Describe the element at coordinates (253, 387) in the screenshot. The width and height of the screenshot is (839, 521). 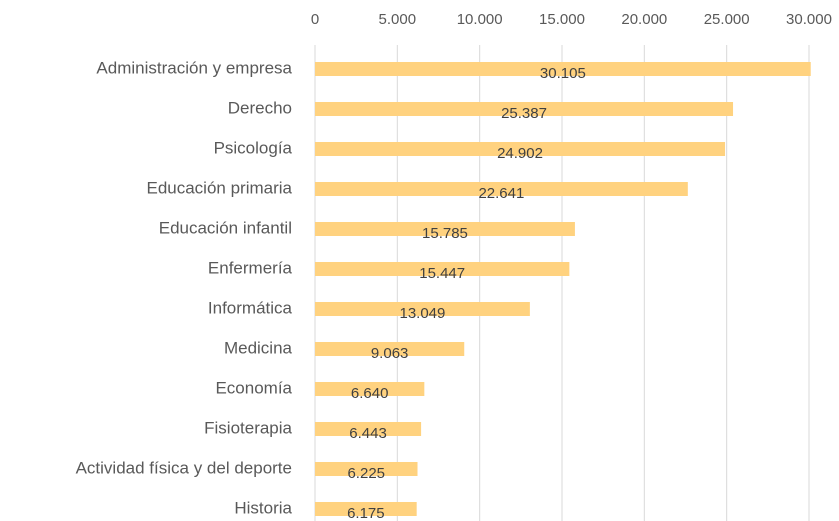
I see `category-label: Economía` at that location.